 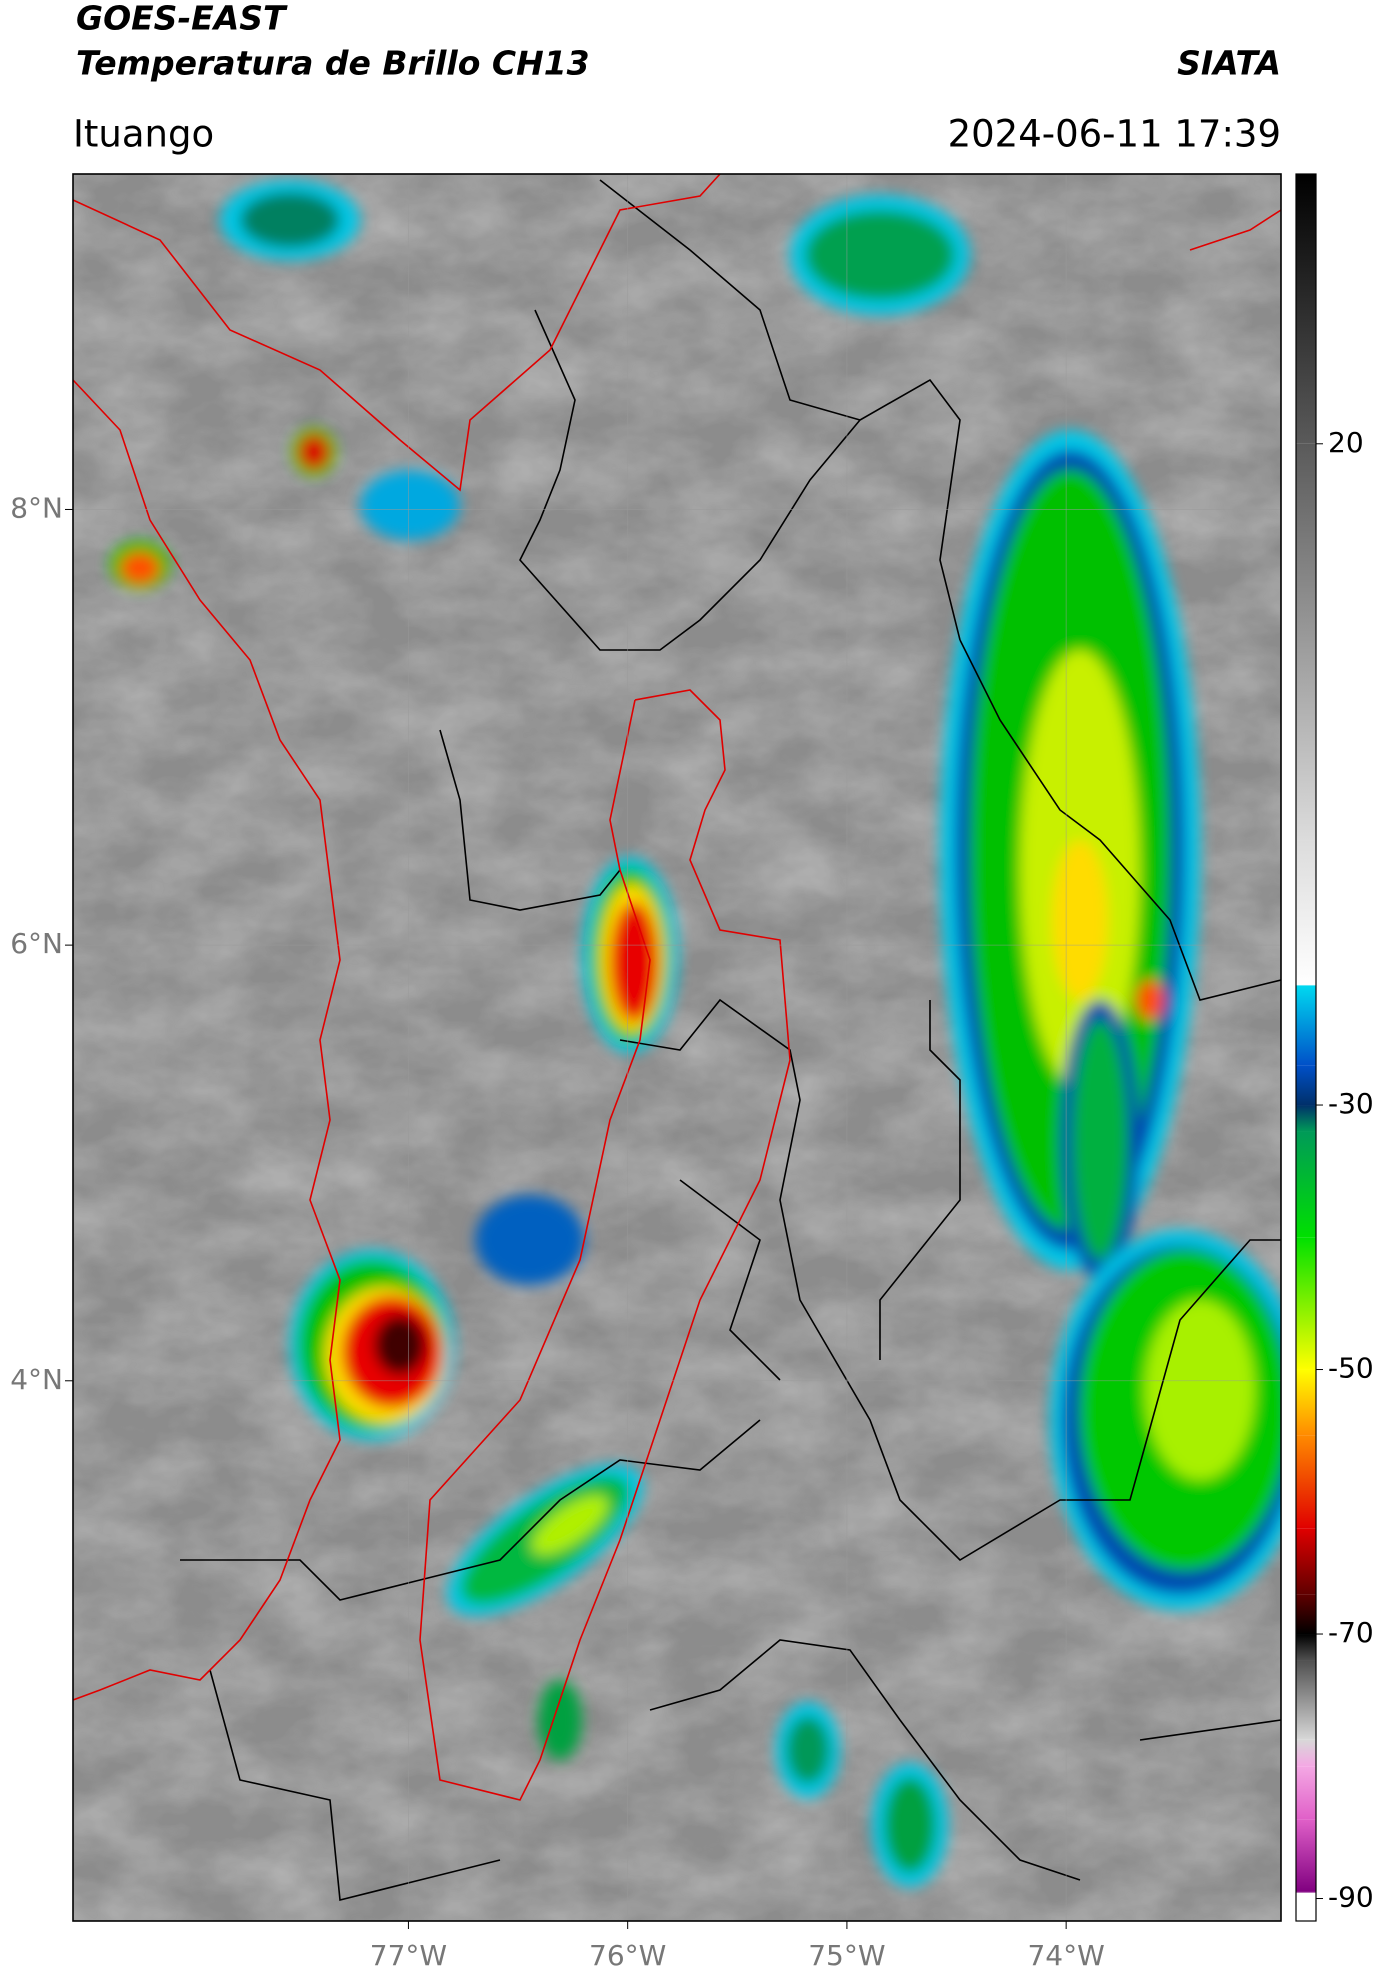 I want to click on subtitle: Temperatura de Brillo CH13, so click(x=333, y=63).